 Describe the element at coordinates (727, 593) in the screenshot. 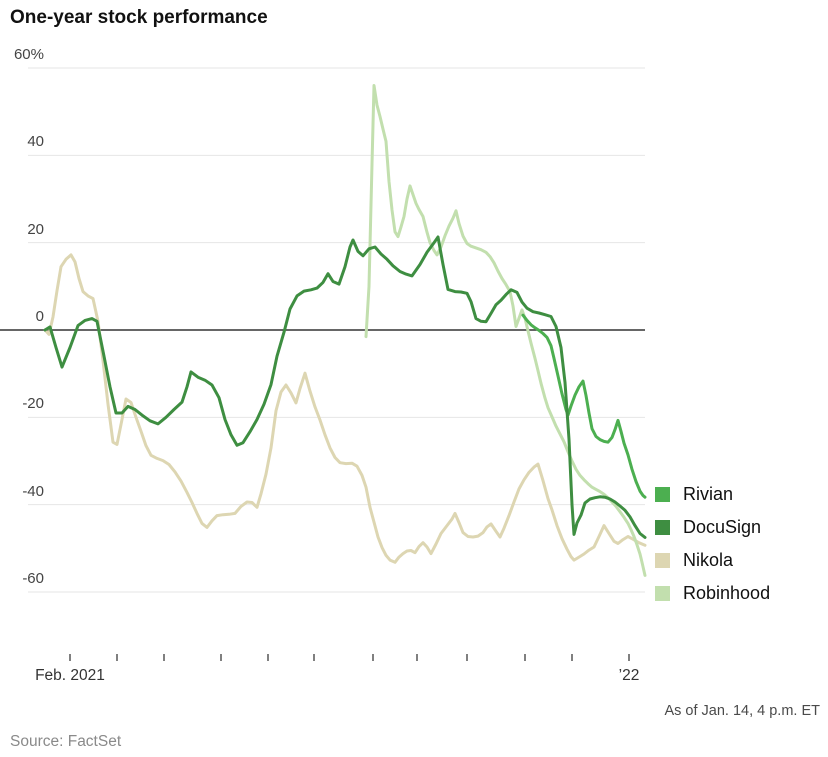

I see `legend-label: Robinhood` at that location.